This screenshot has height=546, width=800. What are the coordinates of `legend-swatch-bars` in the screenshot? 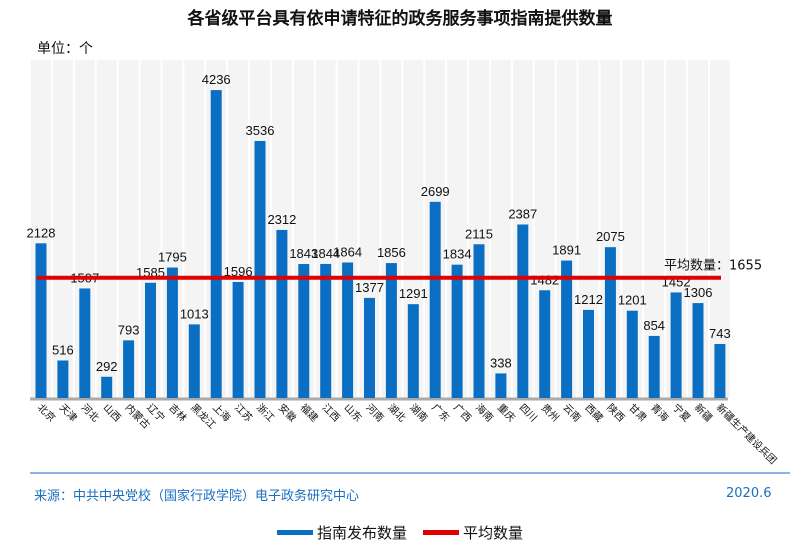 It's located at (294, 532).